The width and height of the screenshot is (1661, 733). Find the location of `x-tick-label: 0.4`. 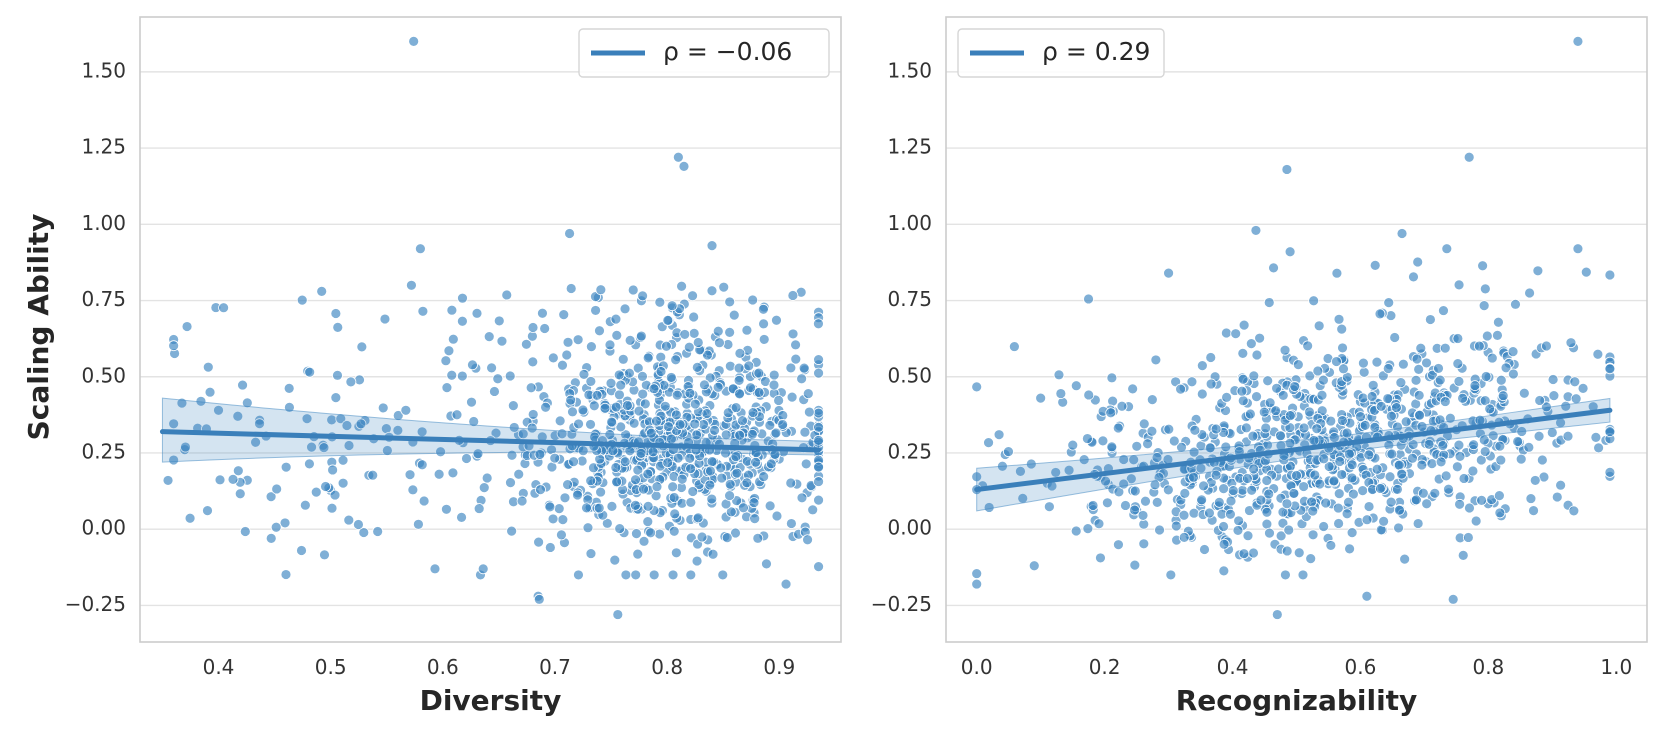

x-tick-label: 0.4 is located at coordinates (1233, 667).